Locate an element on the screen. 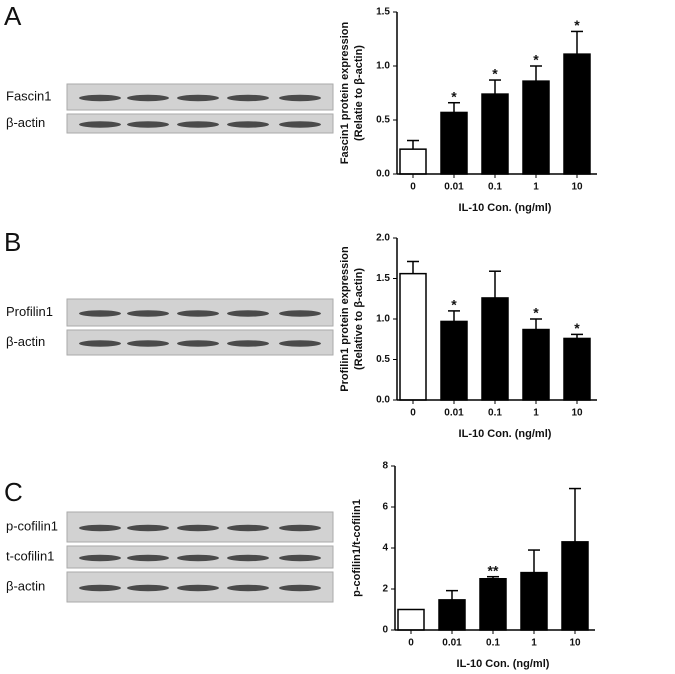 The width and height of the screenshot is (675, 674). blot-label: t-cofilin1 is located at coordinates (30, 555).